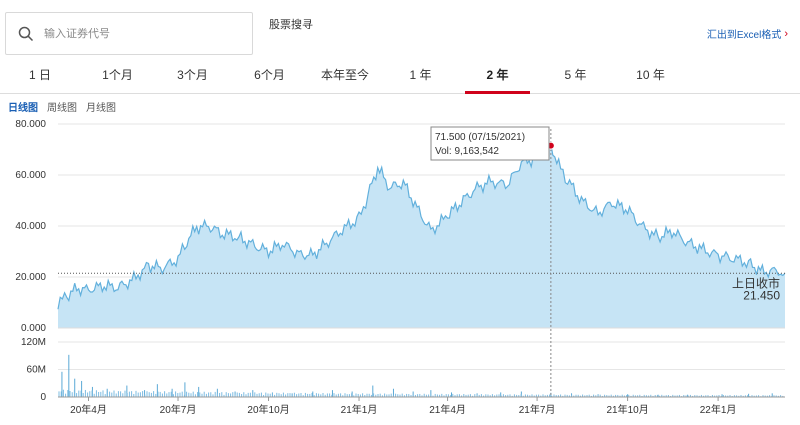 This screenshot has width=800, height=425. Describe the element at coordinates (718, 409) in the screenshot. I see `x-tick-label: 22年1月` at that location.